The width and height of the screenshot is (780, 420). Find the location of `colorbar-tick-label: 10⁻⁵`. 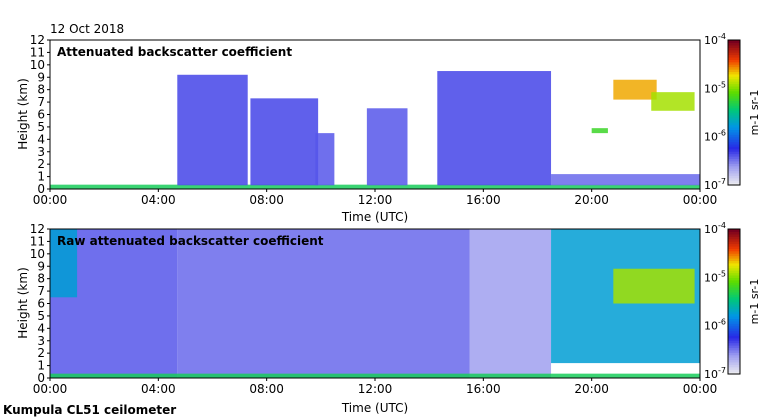

colorbar-tick-label: 10⁻⁵ is located at coordinates (715, 276).